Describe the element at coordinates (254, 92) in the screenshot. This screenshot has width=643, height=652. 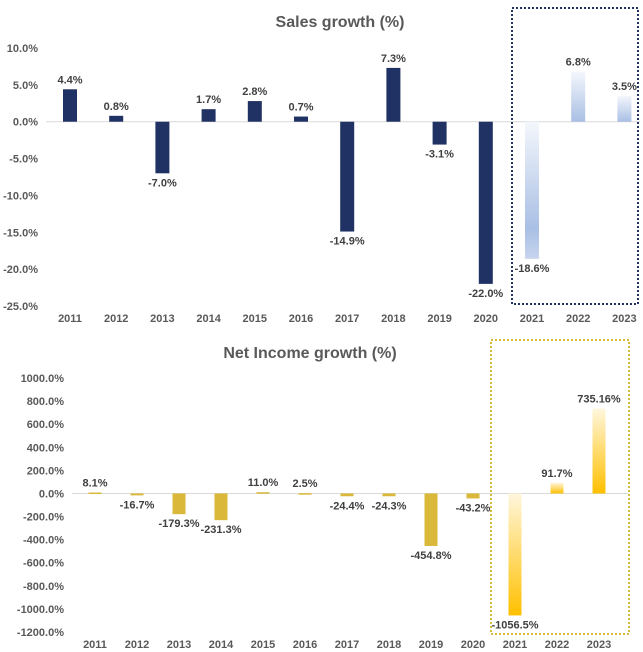
I see `data-label-2015: 2.8%` at that location.